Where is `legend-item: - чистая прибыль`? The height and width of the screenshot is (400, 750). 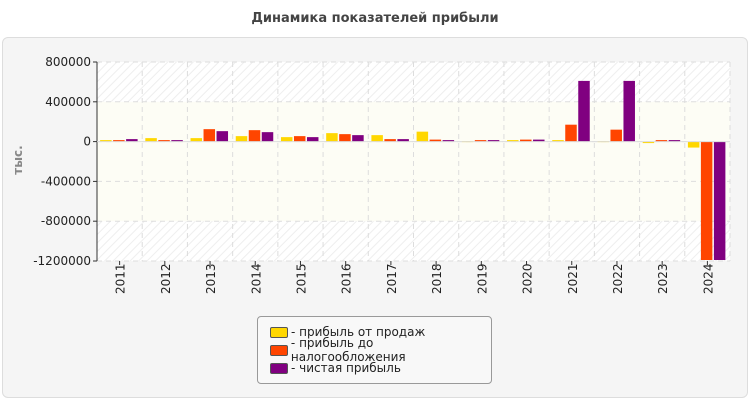
legend-item: - чистая прибыль is located at coordinates (335, 368).